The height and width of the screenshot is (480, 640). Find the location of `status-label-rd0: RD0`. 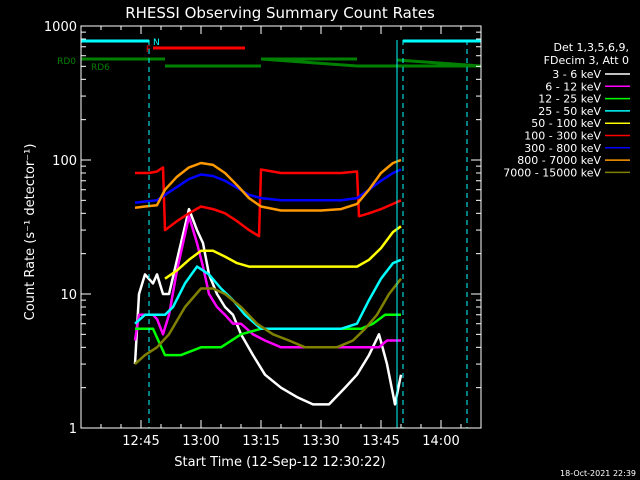

status-label-rd0: RD0 is located at coordinates (66, 62).